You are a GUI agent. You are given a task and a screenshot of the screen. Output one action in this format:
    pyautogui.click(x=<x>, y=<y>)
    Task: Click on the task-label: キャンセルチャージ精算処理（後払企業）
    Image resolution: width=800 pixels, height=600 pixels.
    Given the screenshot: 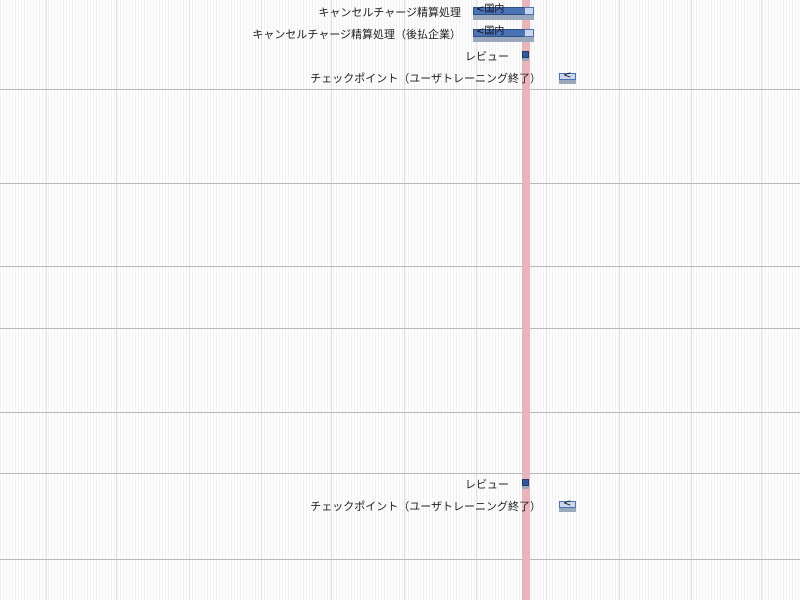 What is the action you would take?
    pyautogui.click(x=356, y=34)
    